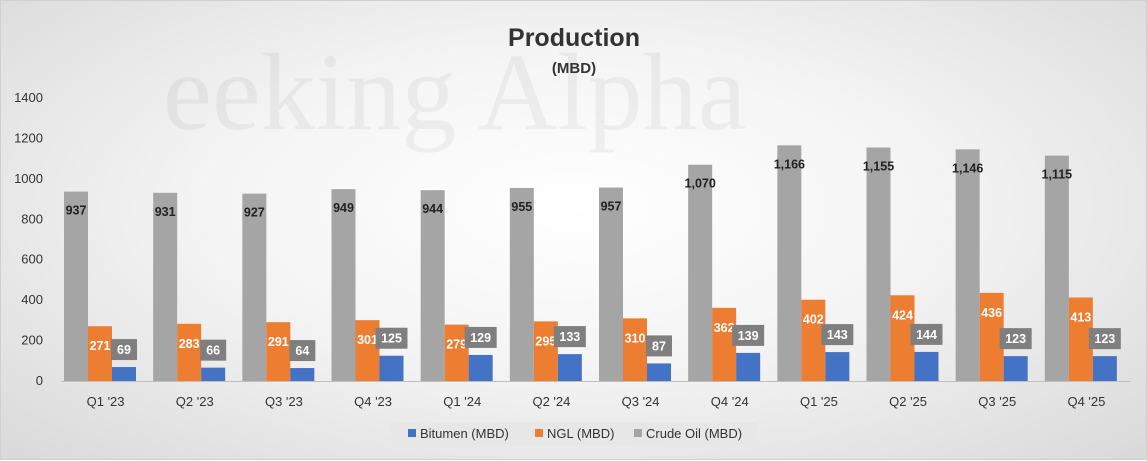 The image size is (1147, 461). What do you see at coordinates (574, 68) in the screenshot?
I see `chart-subtitle: (MBD)` at bounding box center [574, 68].